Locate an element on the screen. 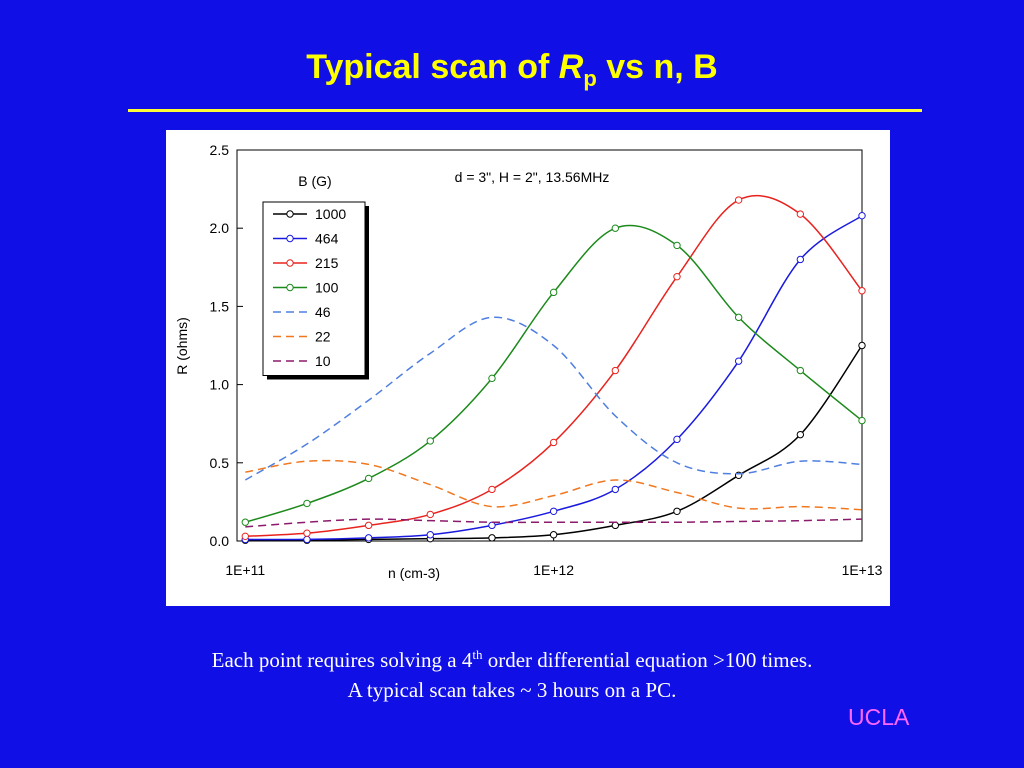  title-text: Typical scan of is located at coordinates (432, 67).